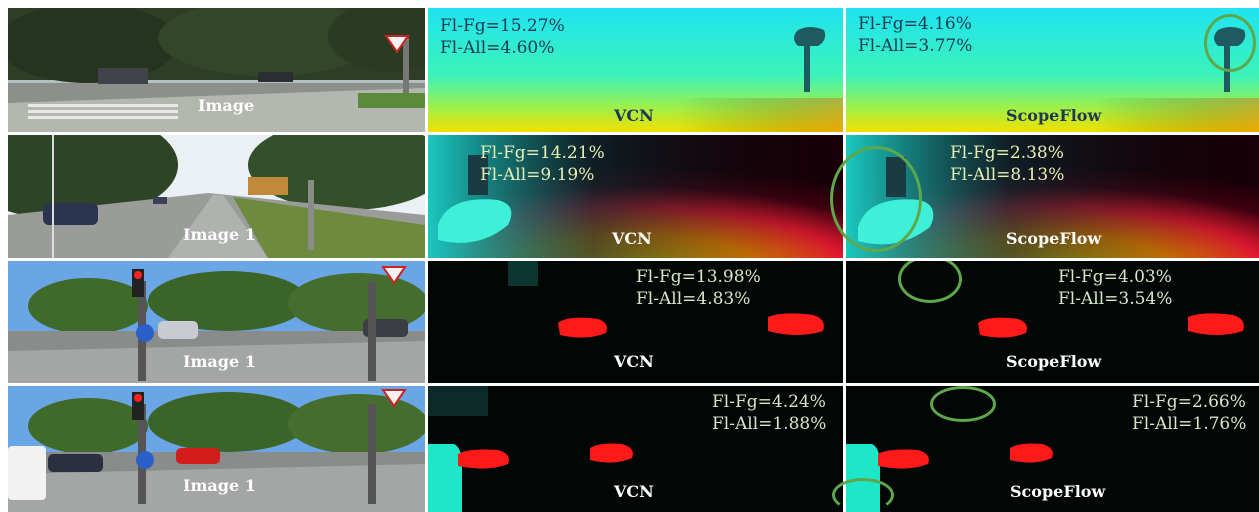  I want to click on vcn-flow-row-3: Fl-Fg=13.98% Fl-All=4.83% VCN, so click(635, 322).